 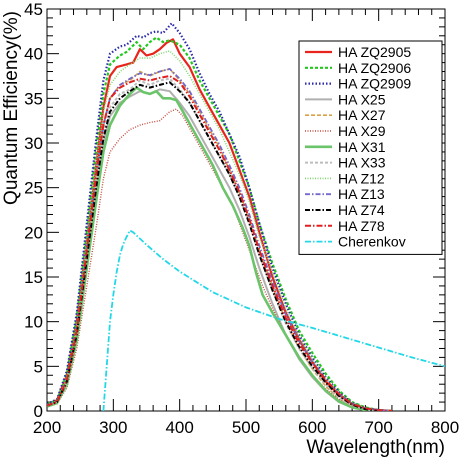 I want to click on x-tick-label: 400, so click(x=179, y=427).